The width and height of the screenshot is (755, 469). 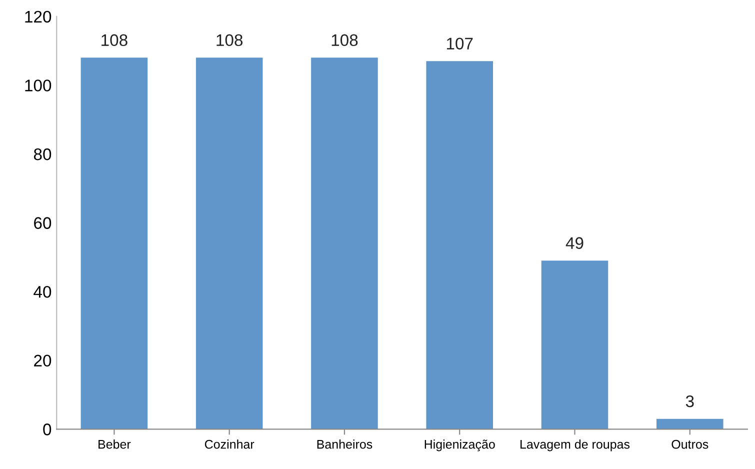 I want to click on x-tick-label: Higienização, so click(x=459, y=446).